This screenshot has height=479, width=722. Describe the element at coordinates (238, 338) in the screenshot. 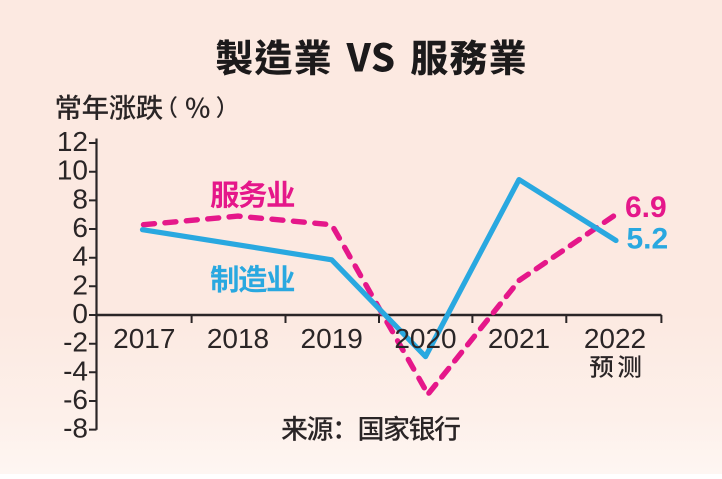

I see `svg-text: 2018` at that location.